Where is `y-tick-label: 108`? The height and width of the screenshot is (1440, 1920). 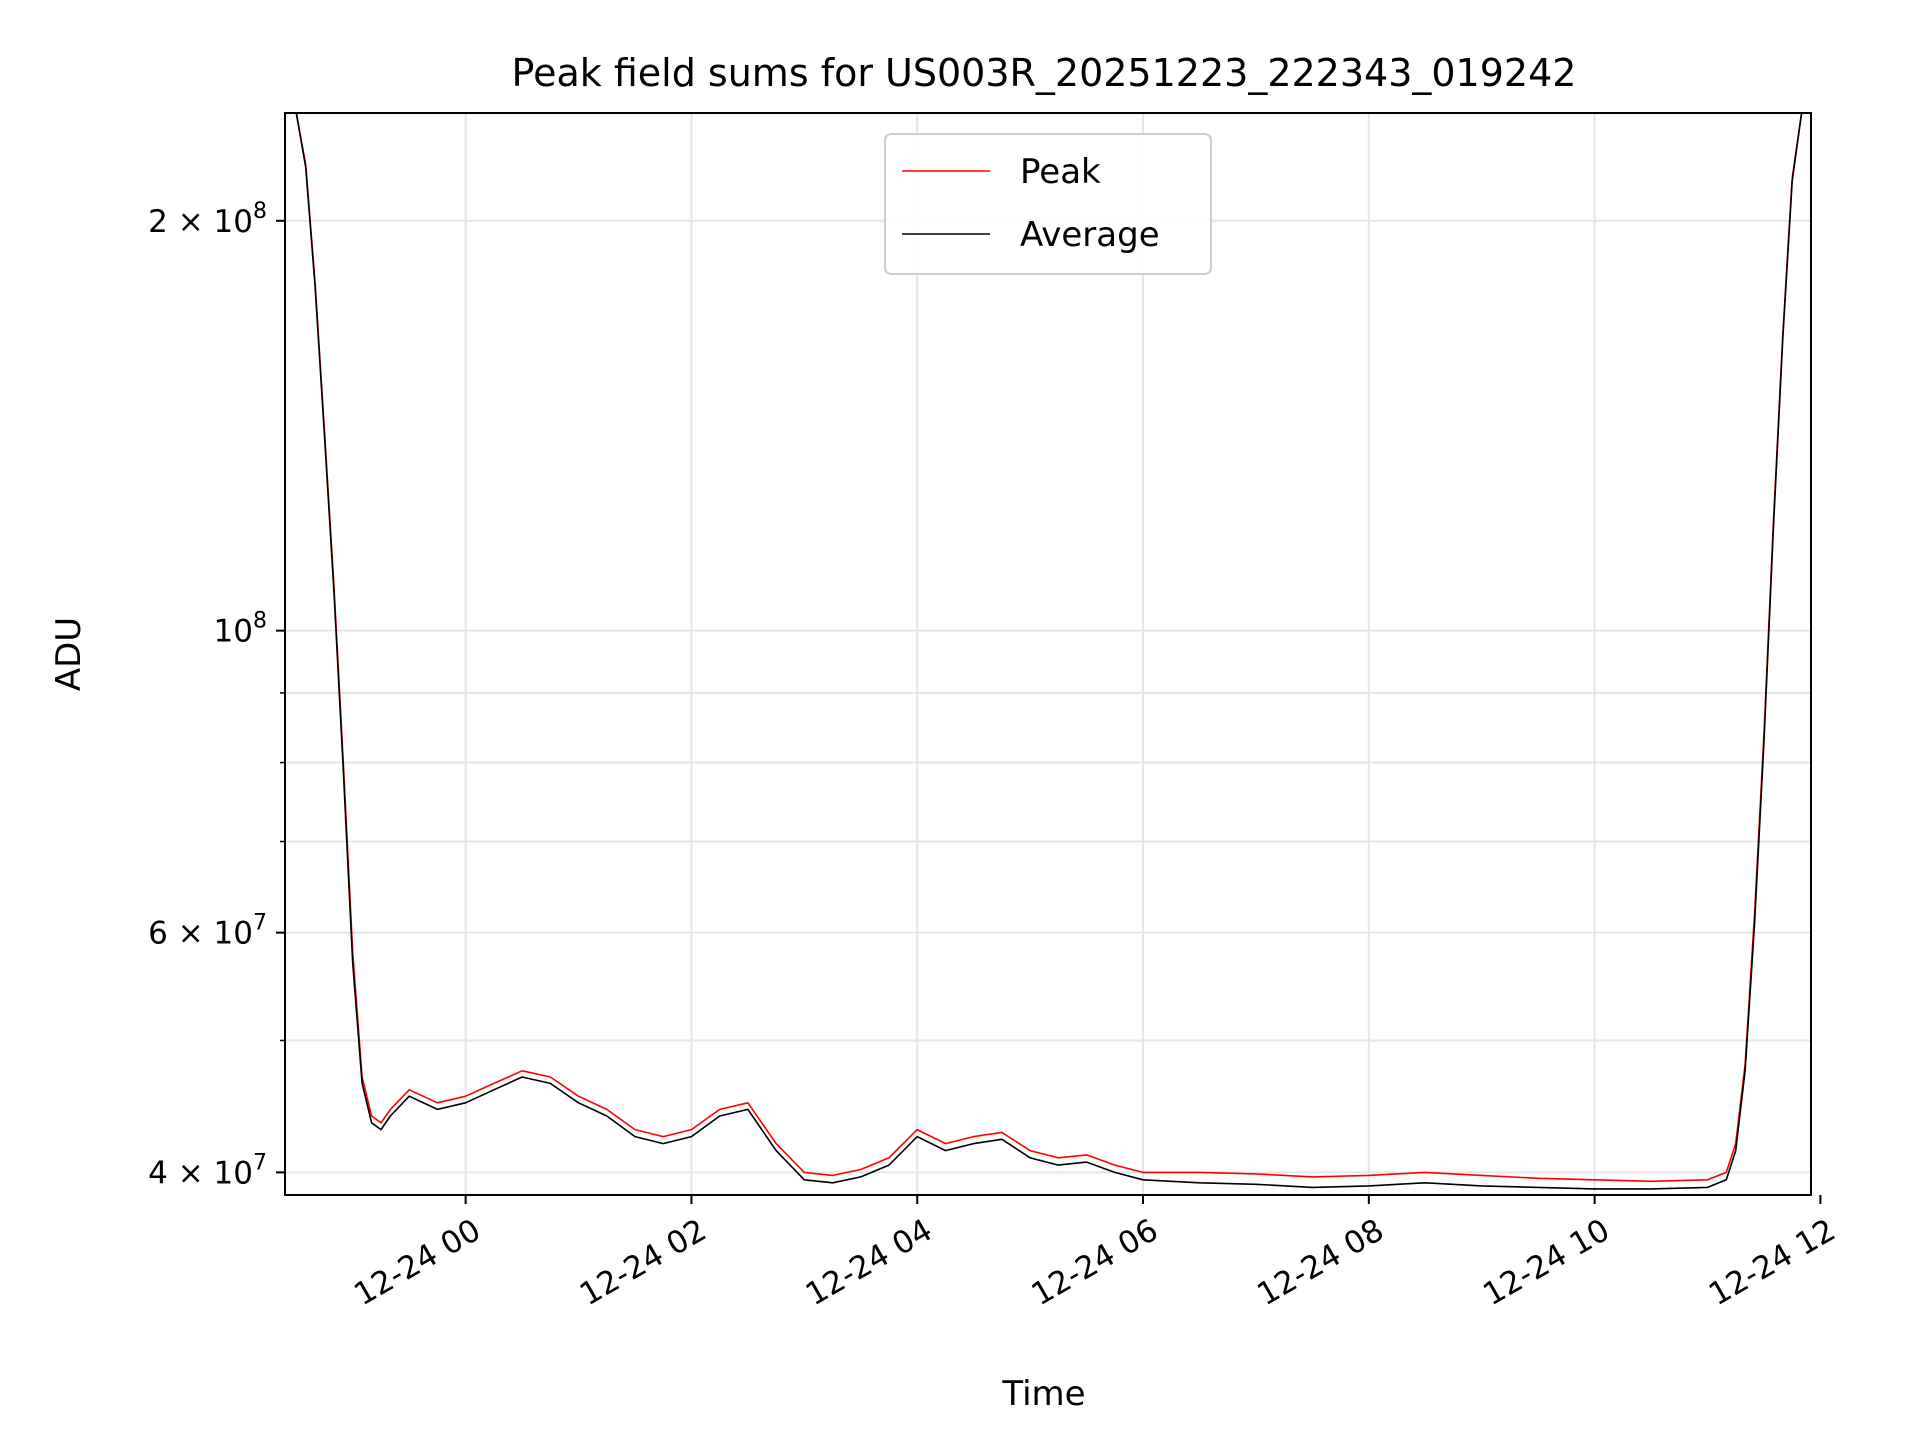 y-tick-label: 108 is located at coordinates (240, 629).